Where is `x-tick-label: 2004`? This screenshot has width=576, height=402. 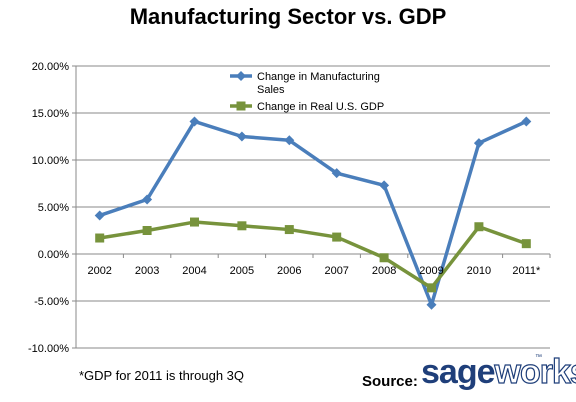
x-tick-label: 2004 is located at coordinates (194, 271).